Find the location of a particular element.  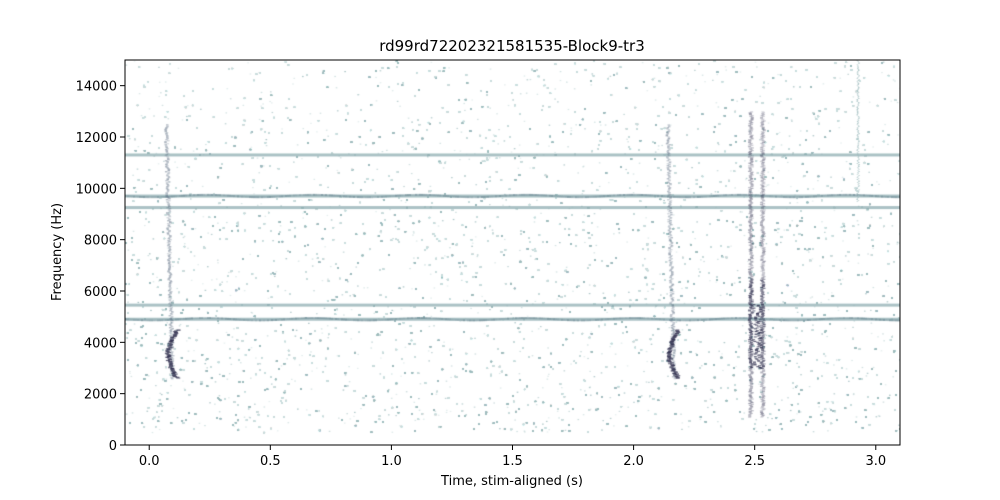

y-tick-label: 2000 is located at coordinates (100, 395).